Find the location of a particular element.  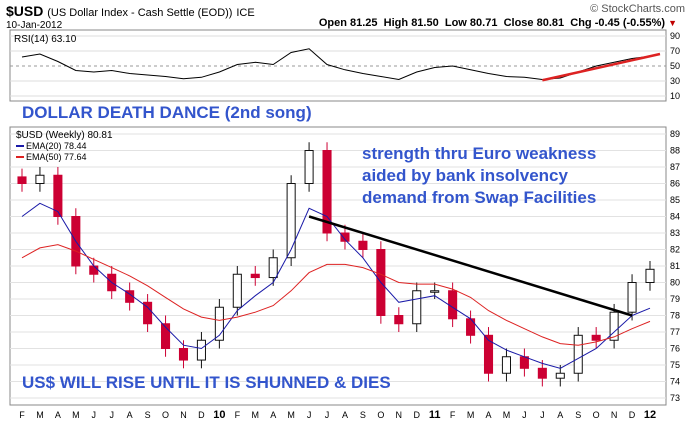

annotation-line-3: demand from Swap Facilities is located at coordinates (479, 197).